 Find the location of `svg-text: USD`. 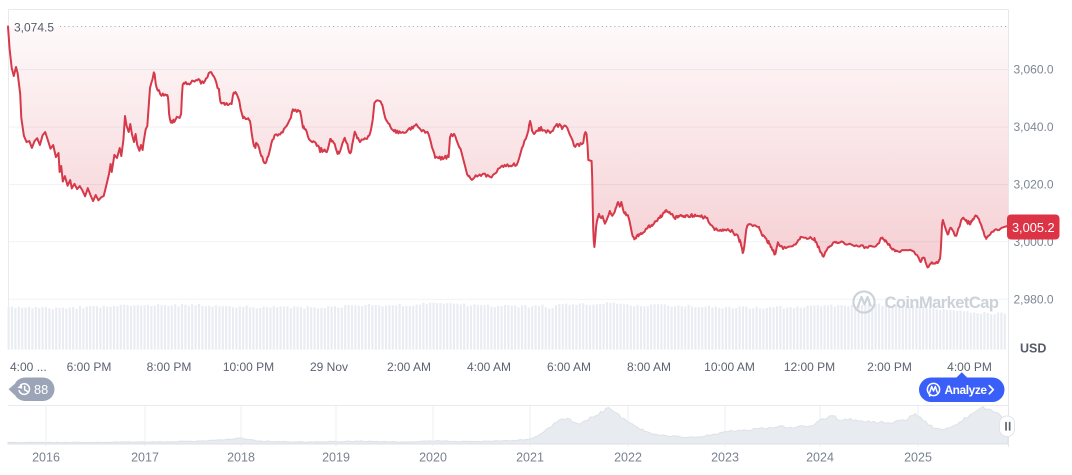

svg-text: USD is located at coordinates (1033, 349).